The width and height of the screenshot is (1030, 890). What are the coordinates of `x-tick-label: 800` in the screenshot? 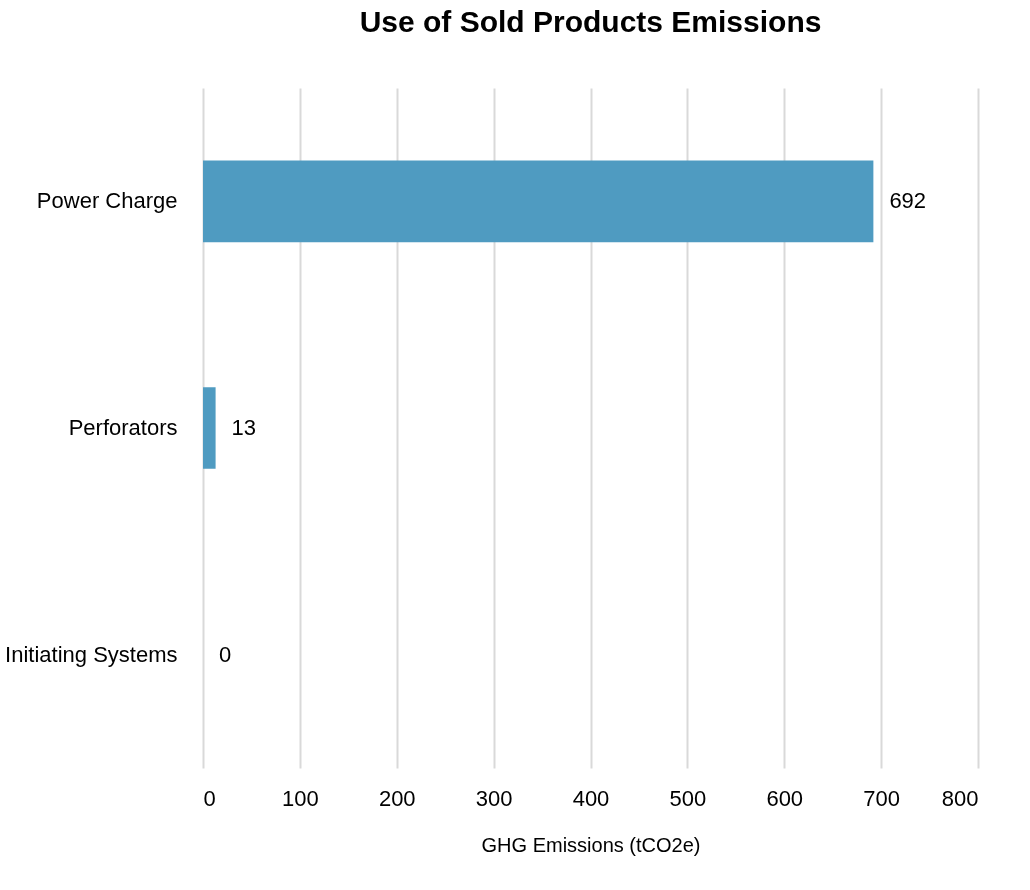 It's located at (960, 798).